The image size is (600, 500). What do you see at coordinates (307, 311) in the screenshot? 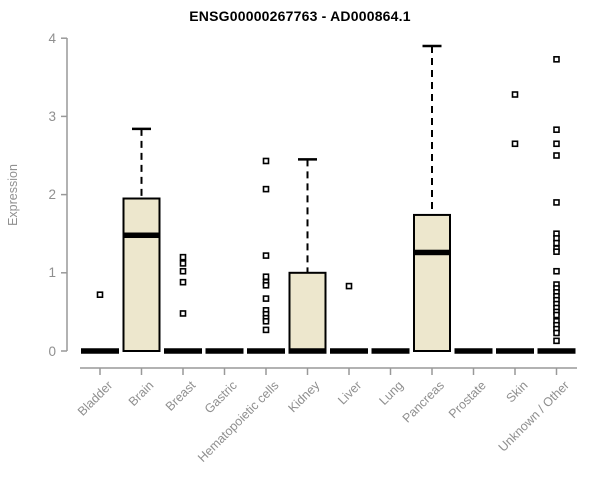
I see `box-kidney` at bounding box center [307, 311].